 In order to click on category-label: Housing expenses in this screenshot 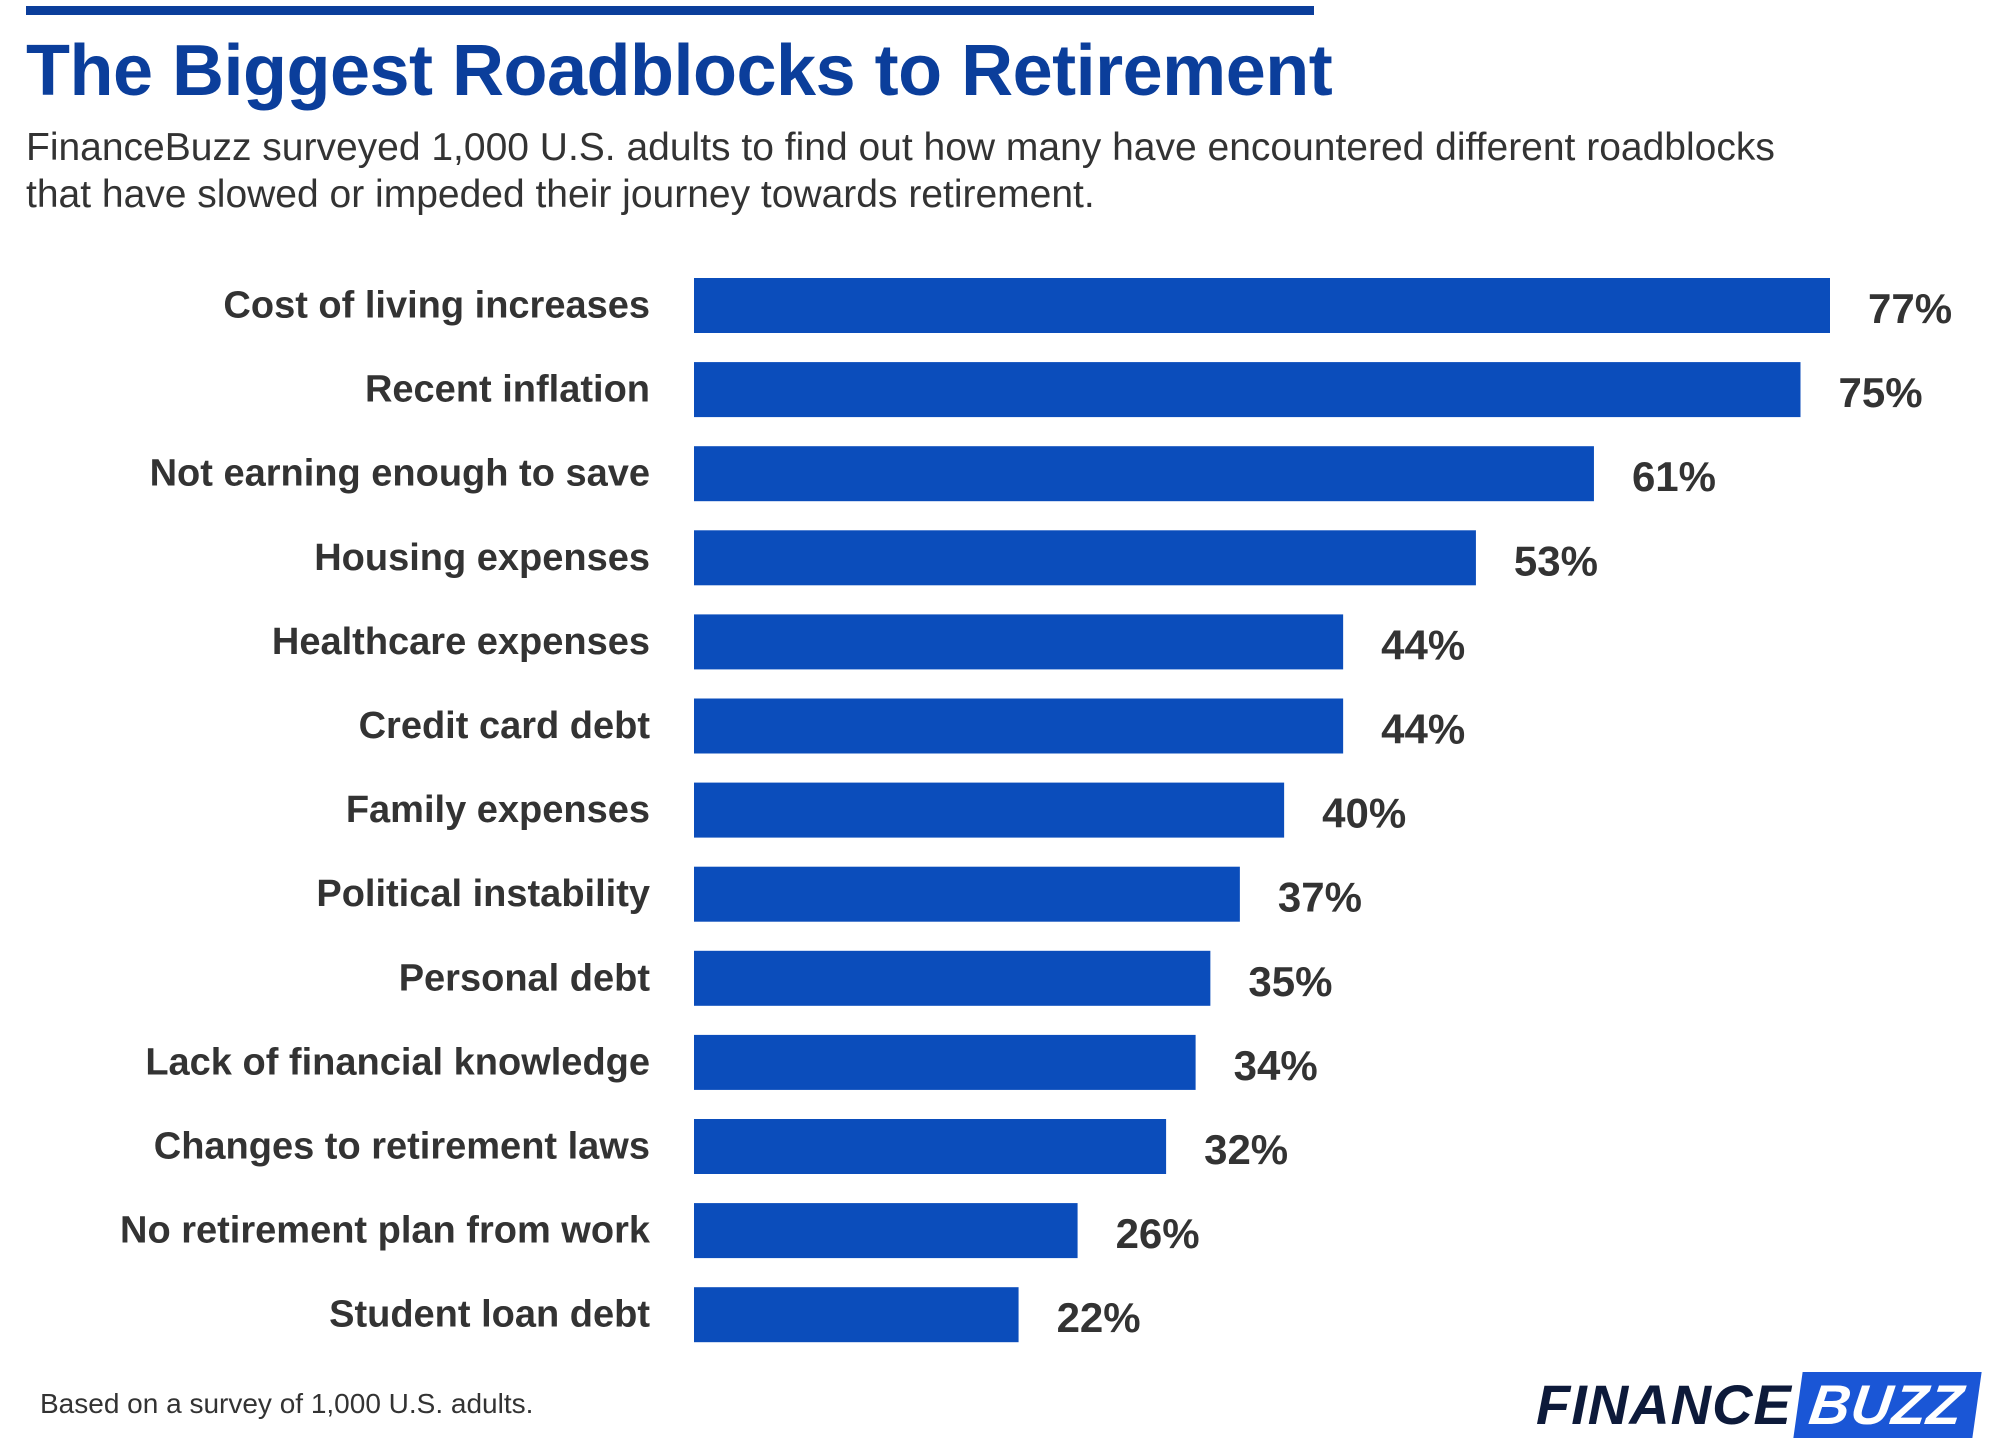, I will do `click(482, 558)`.